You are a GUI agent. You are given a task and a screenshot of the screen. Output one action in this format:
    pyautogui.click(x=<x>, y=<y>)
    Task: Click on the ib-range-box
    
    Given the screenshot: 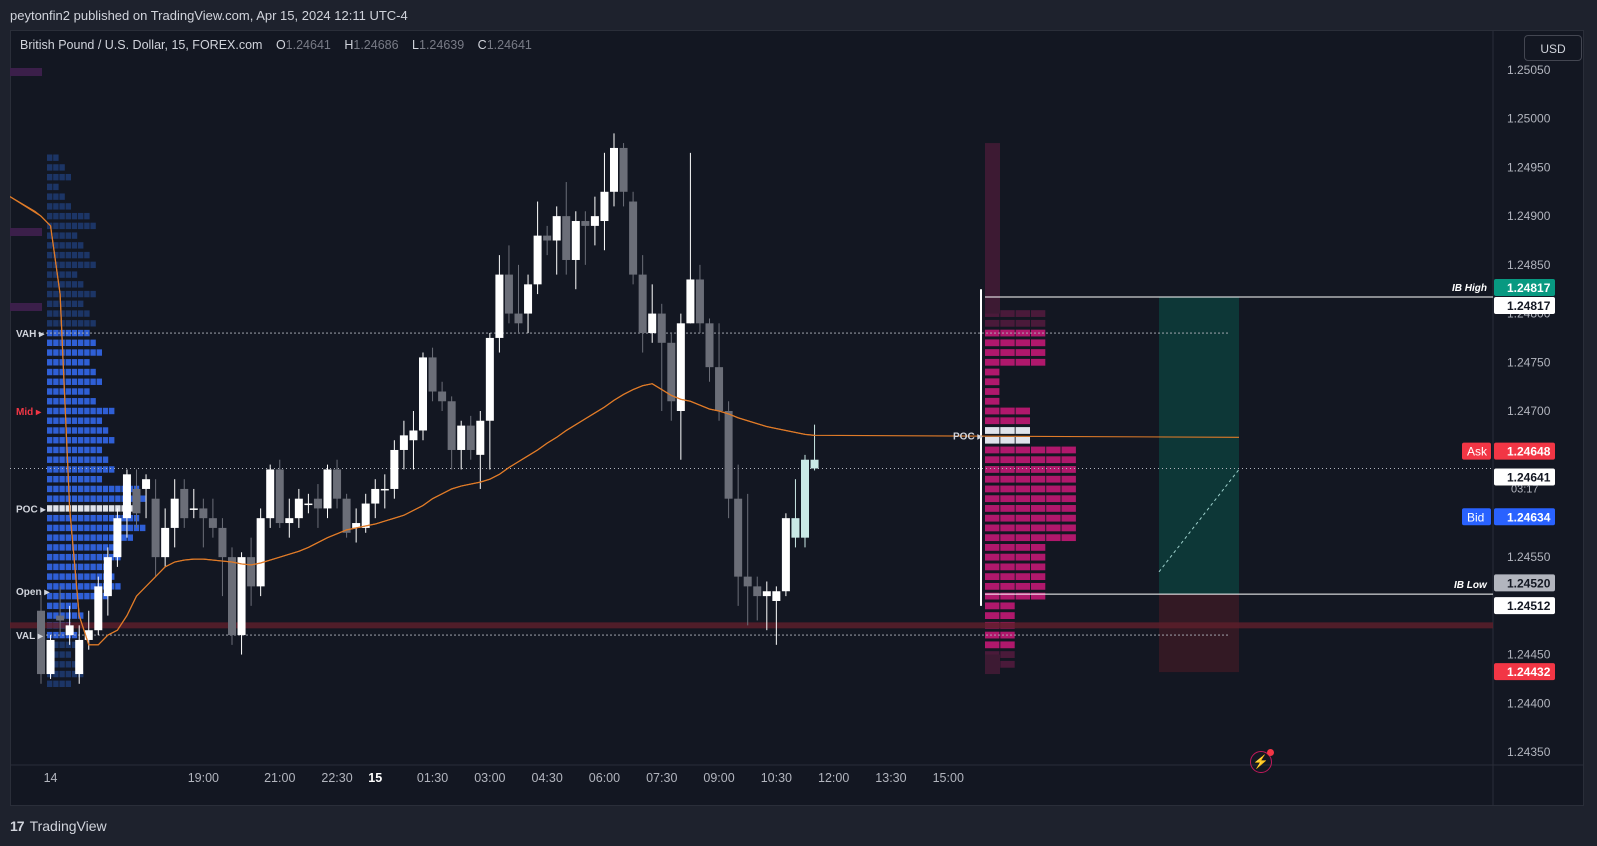 What is the action you would take?
    pyautogui.click(x=1199, y=446)
    